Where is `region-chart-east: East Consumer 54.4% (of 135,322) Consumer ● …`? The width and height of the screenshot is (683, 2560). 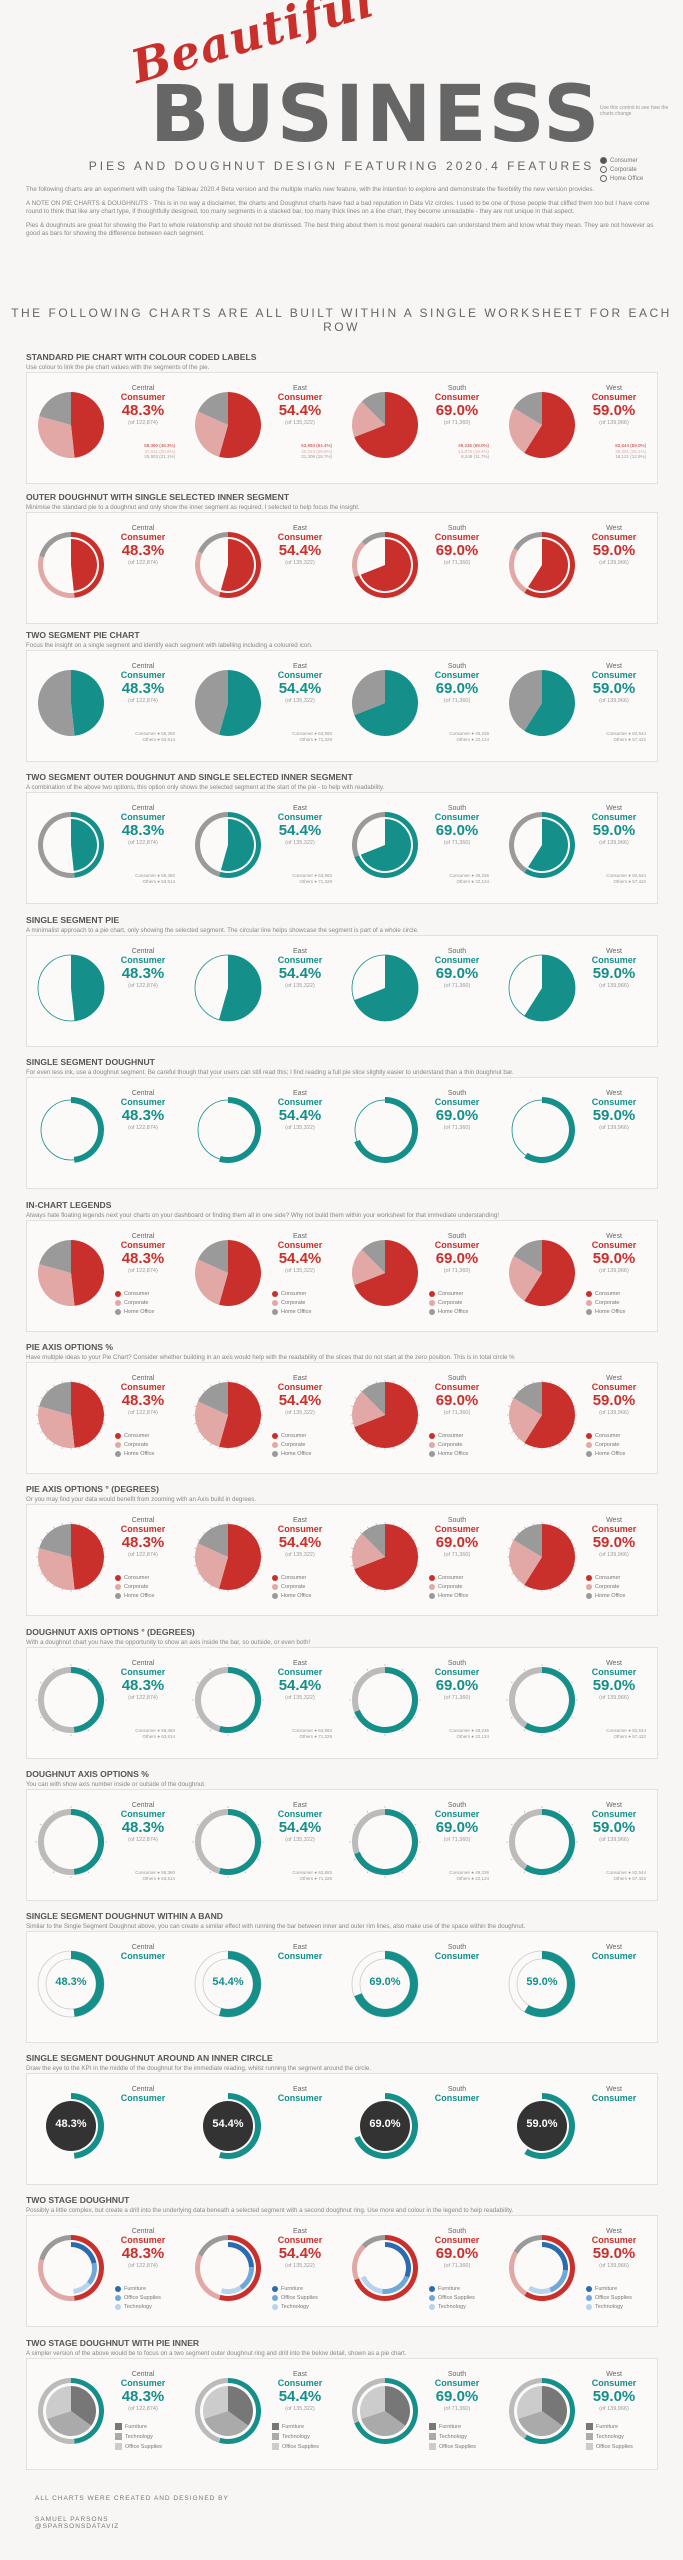 region-chart-east: East Consumer 54.4% (of 135,322) Consumer ● … is located at coordinates (262, 706).